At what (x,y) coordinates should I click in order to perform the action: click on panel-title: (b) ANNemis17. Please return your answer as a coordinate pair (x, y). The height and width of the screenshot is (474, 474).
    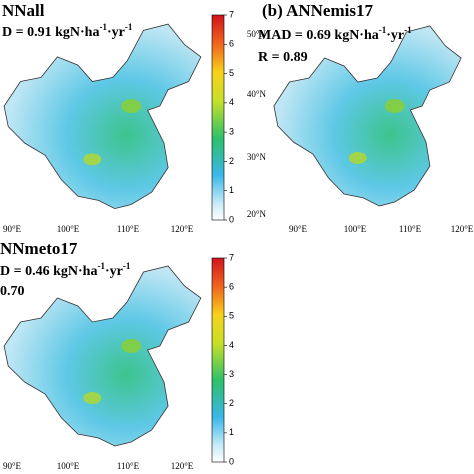
    Looking at the image, I should click on (317, 10).